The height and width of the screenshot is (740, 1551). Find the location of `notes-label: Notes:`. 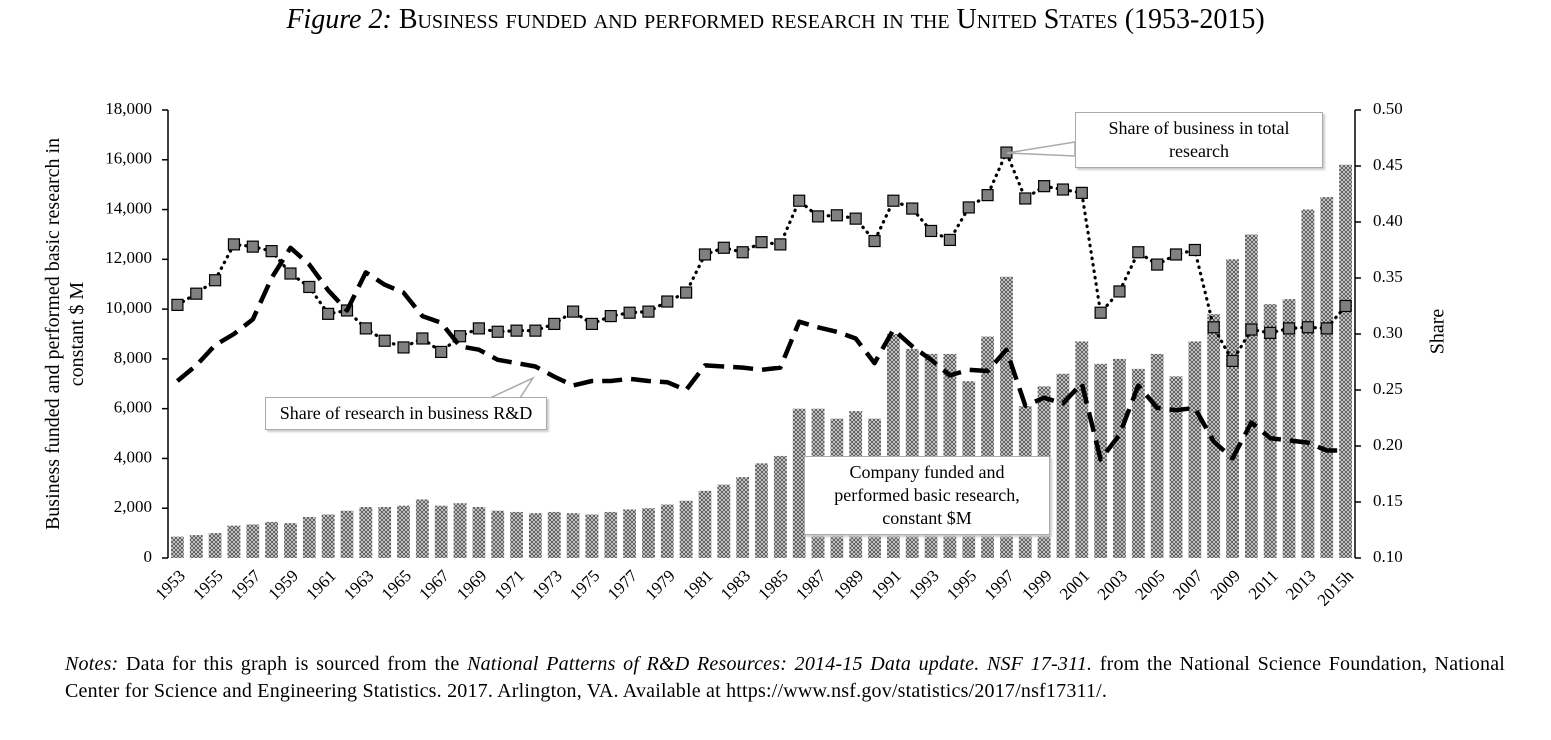

notes-label: Notes: is located at coordinates (92, 664).